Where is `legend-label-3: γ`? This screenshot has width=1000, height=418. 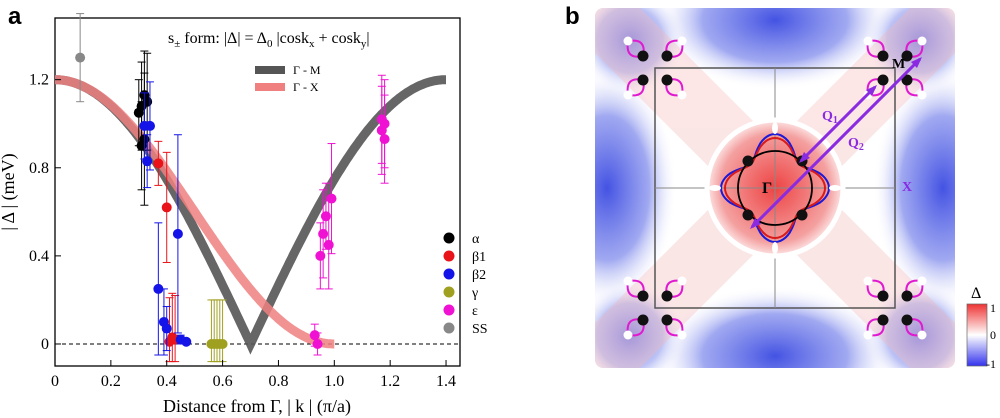 legend-label-3: γ is located at coordinates (474, 293).